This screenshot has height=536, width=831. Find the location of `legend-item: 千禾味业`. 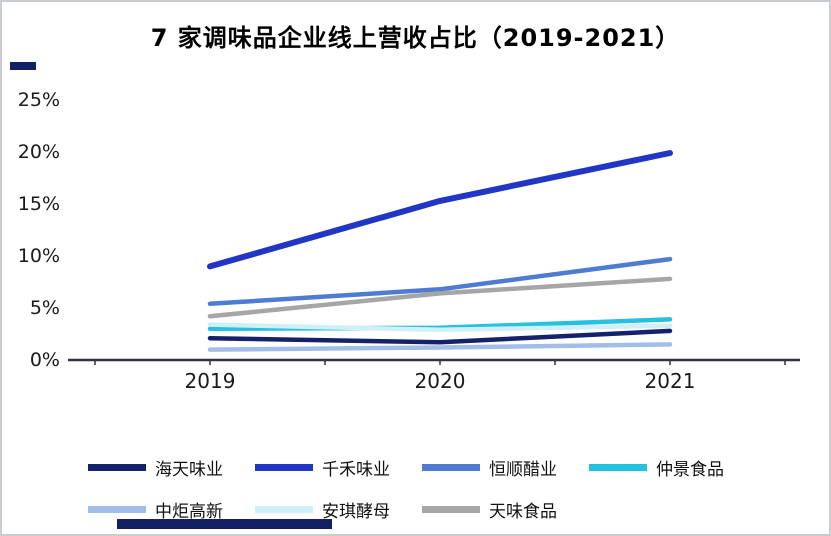

legend-item: 千禾味业 is located at coordinates (338, 467).